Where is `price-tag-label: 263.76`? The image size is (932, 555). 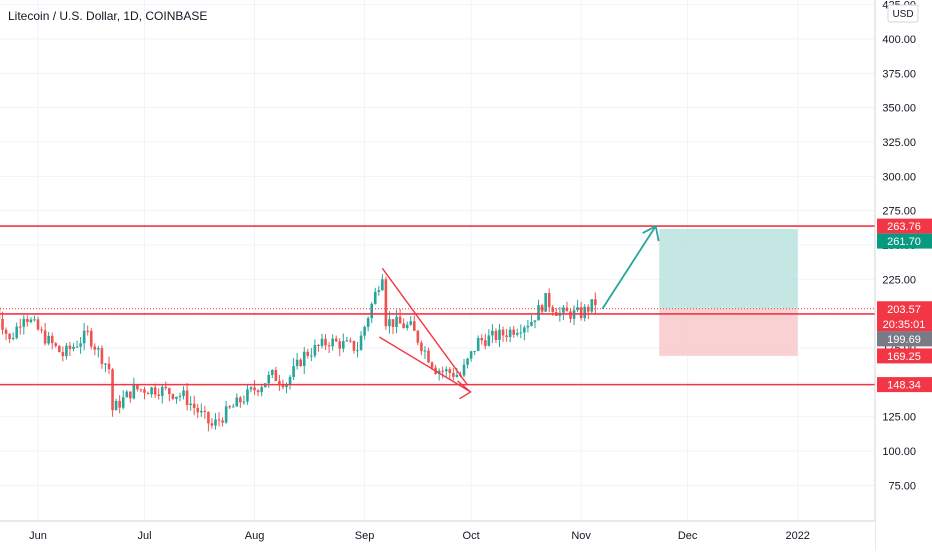
price-tag-label: 263.76 is located at coordinates (904, 227).